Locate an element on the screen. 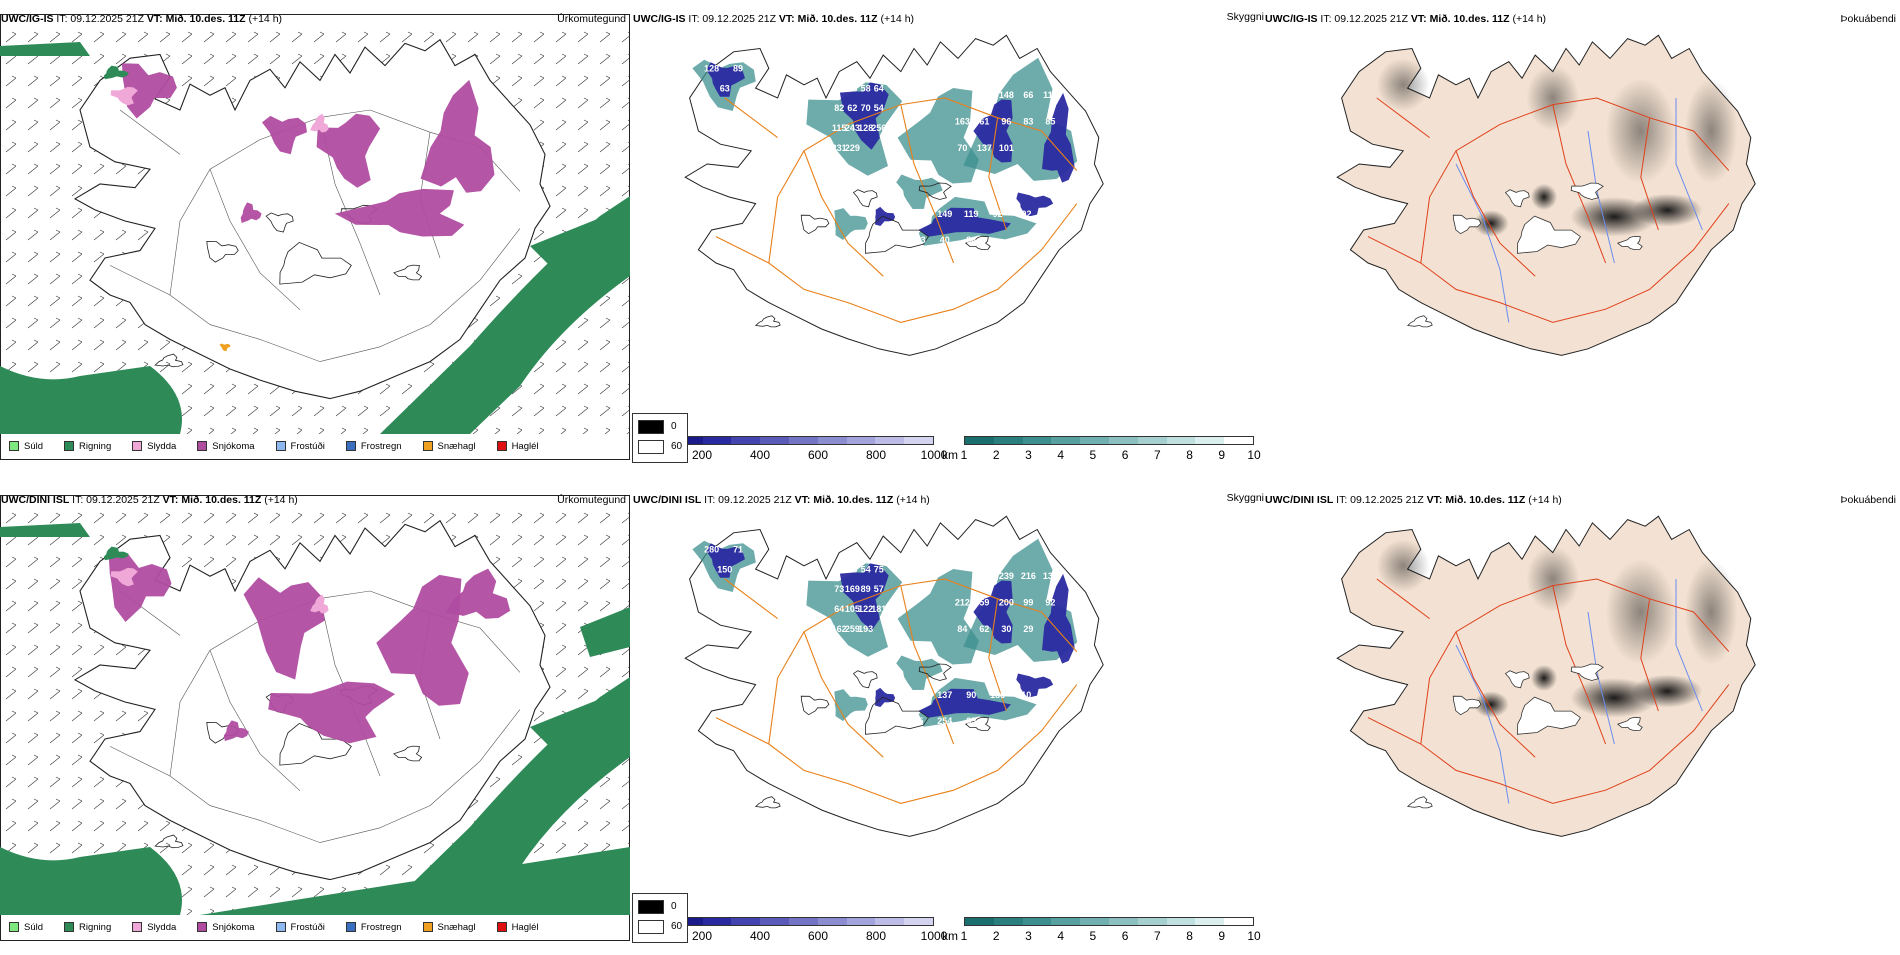 This screenshot has height=955, width=1900. precip-legend-label: Snjókoma is located at coordinates (233, 446).